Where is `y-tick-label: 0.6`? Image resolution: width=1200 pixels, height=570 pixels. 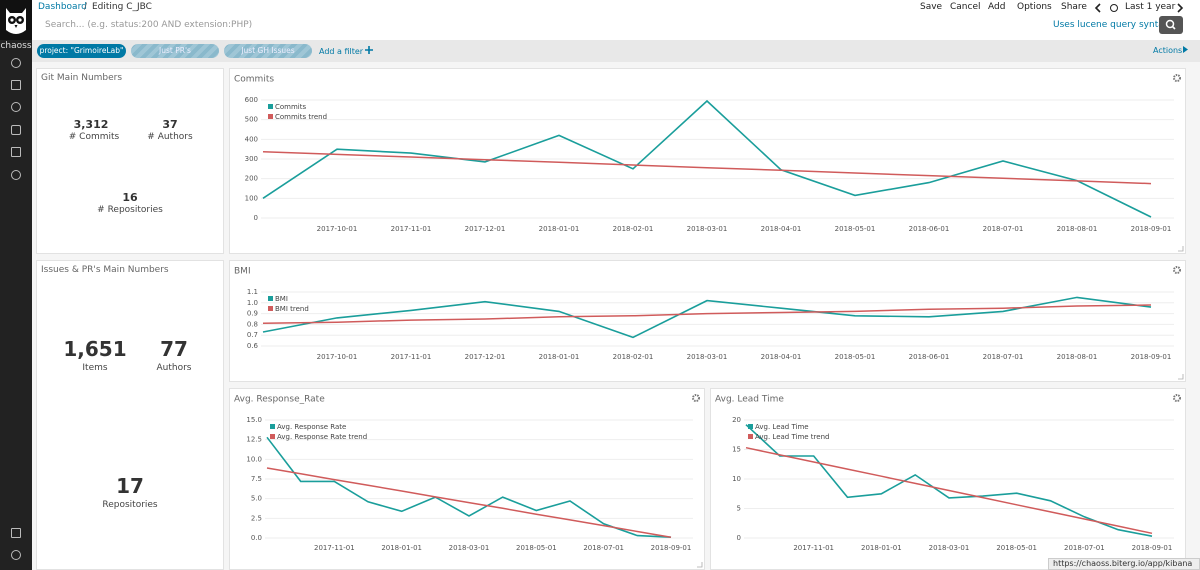 y-tick-label: 0.6 is located at coordinates (253, 346).